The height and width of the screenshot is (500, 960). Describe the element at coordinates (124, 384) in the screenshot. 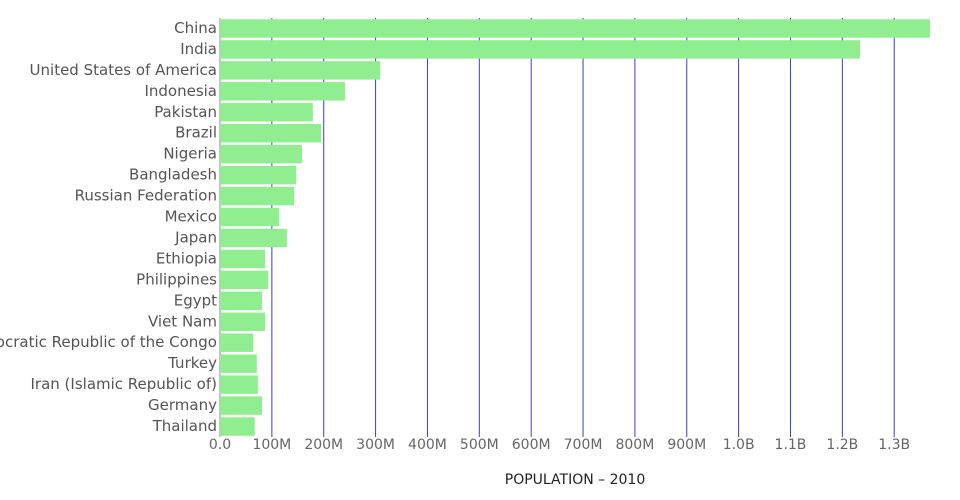

I see `y-tick-label: Iran (Islamic Republic of)` at that location.